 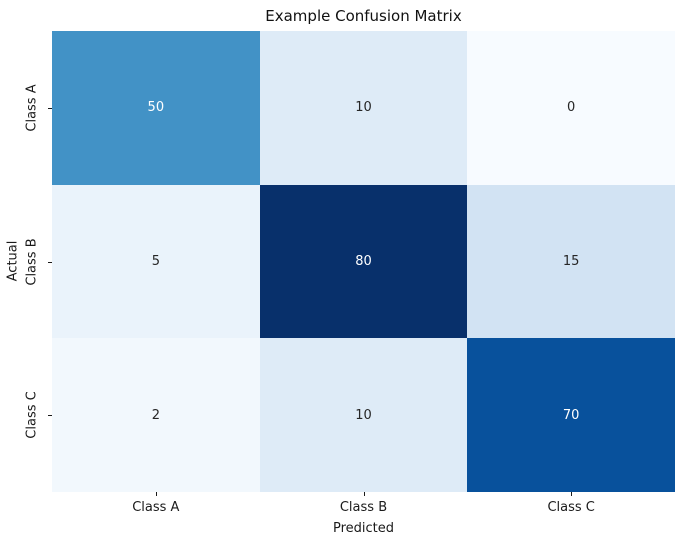 What do you see at coordinates (32, 261) in the screenshot?
I see `y-tick-label-text: Class B` at bounding box center [32, 261].